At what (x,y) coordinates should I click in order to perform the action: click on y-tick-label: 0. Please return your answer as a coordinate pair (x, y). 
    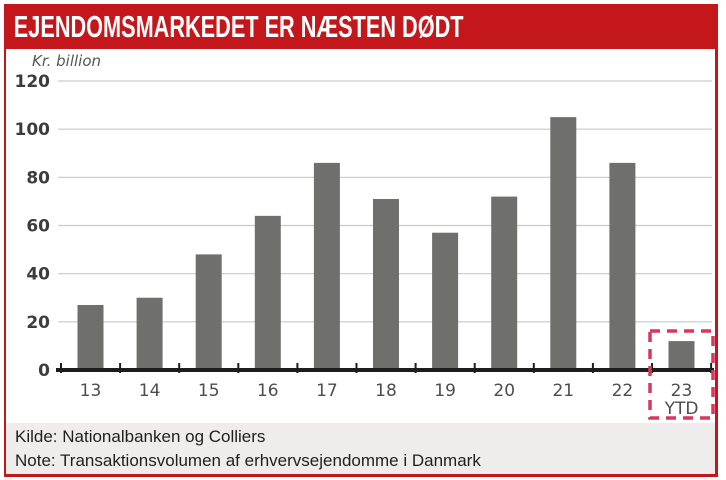
    Looking at the image, I should click on (44, 371).